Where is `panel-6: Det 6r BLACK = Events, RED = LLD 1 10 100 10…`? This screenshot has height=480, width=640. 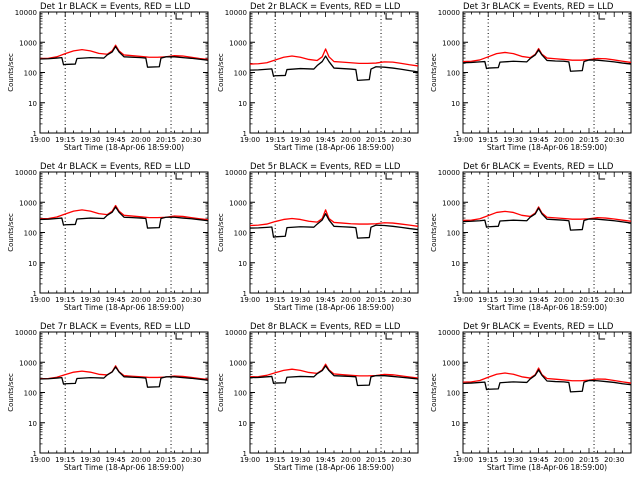
panel-6: Det 6r BLACK = Events, RED = LLD 1 10 100 10… is located at coordinates (531, 237).